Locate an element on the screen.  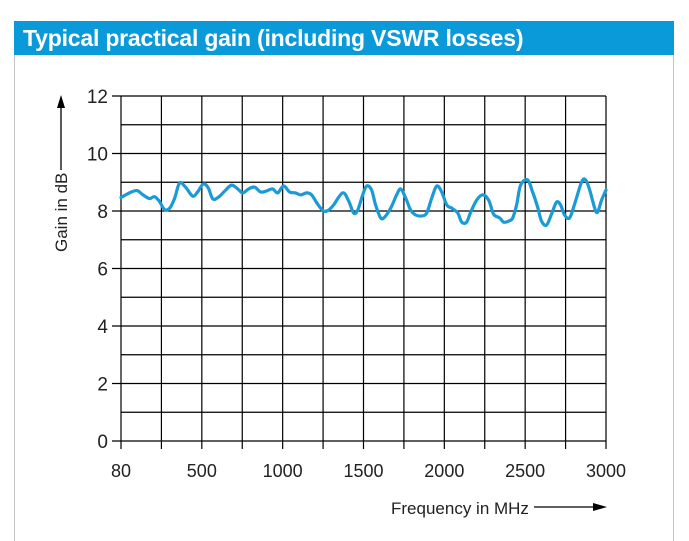
x-axis-arrow-head is located at coordinates (600, 507).